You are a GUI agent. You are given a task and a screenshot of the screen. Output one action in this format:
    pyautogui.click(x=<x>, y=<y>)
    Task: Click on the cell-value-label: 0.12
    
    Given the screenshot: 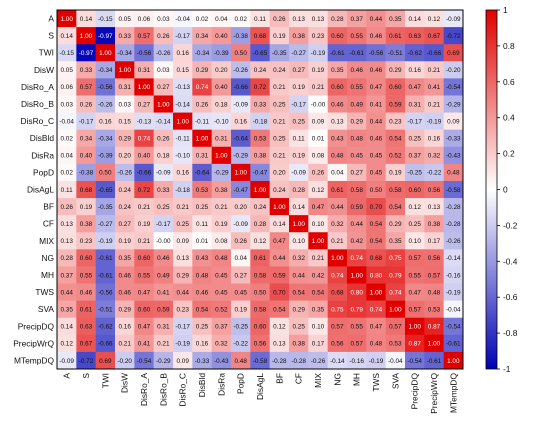 What is the action you would take?
    pyautogui.click(x=318, y=190)
    